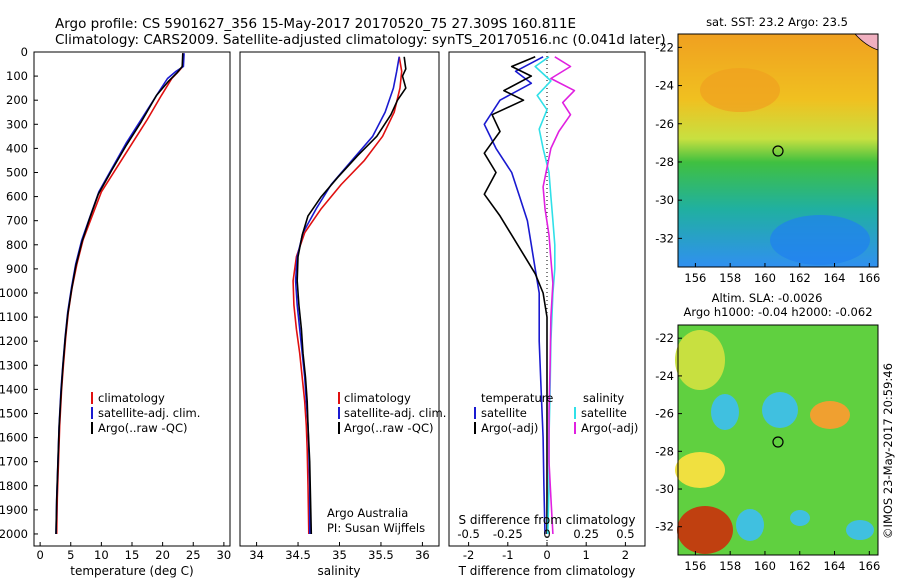  What do you see at coordinates (17, 148) in the screenshot?
I see `depth-tick-label: 400` at bounding box center [17, 148].